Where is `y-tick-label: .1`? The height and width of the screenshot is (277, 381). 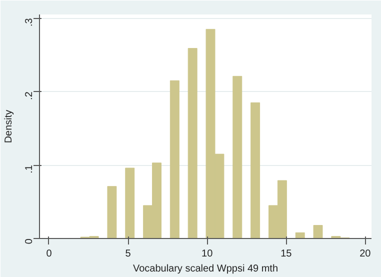
y-tick-label: .1 is located at coordinates (29, 169).